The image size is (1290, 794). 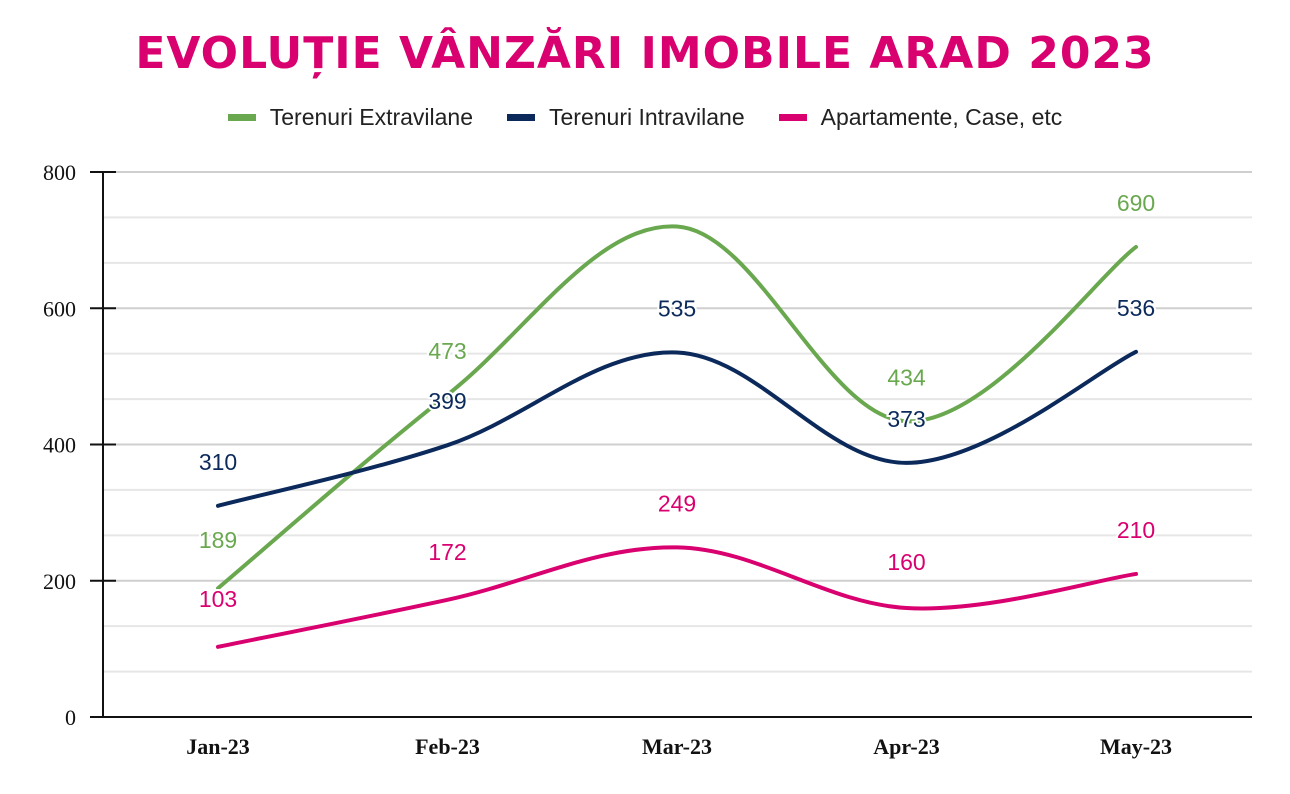 What do you see at coordinates (906, 562) in the screenshot?
I see `data-label: 160` at bounding box center [906, 562].